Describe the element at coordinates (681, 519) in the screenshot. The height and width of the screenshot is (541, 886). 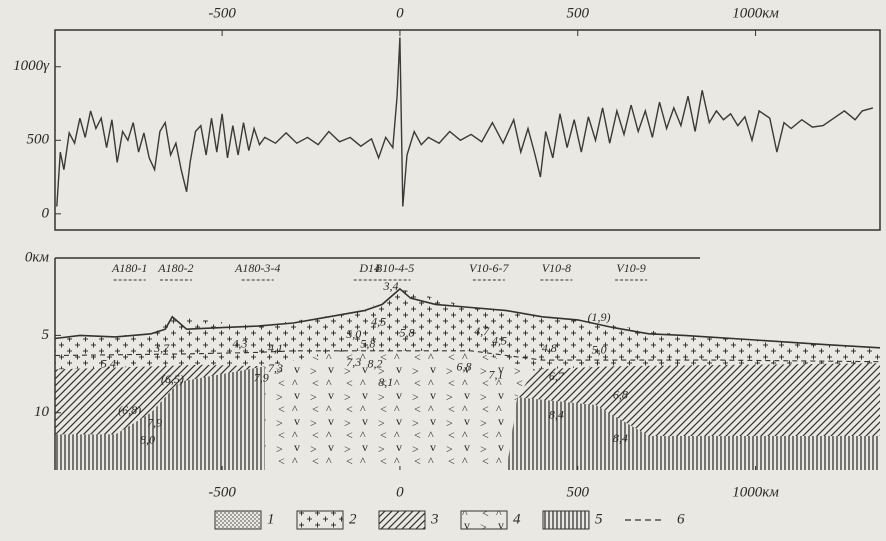
I see `legend-label: 6` at that location.